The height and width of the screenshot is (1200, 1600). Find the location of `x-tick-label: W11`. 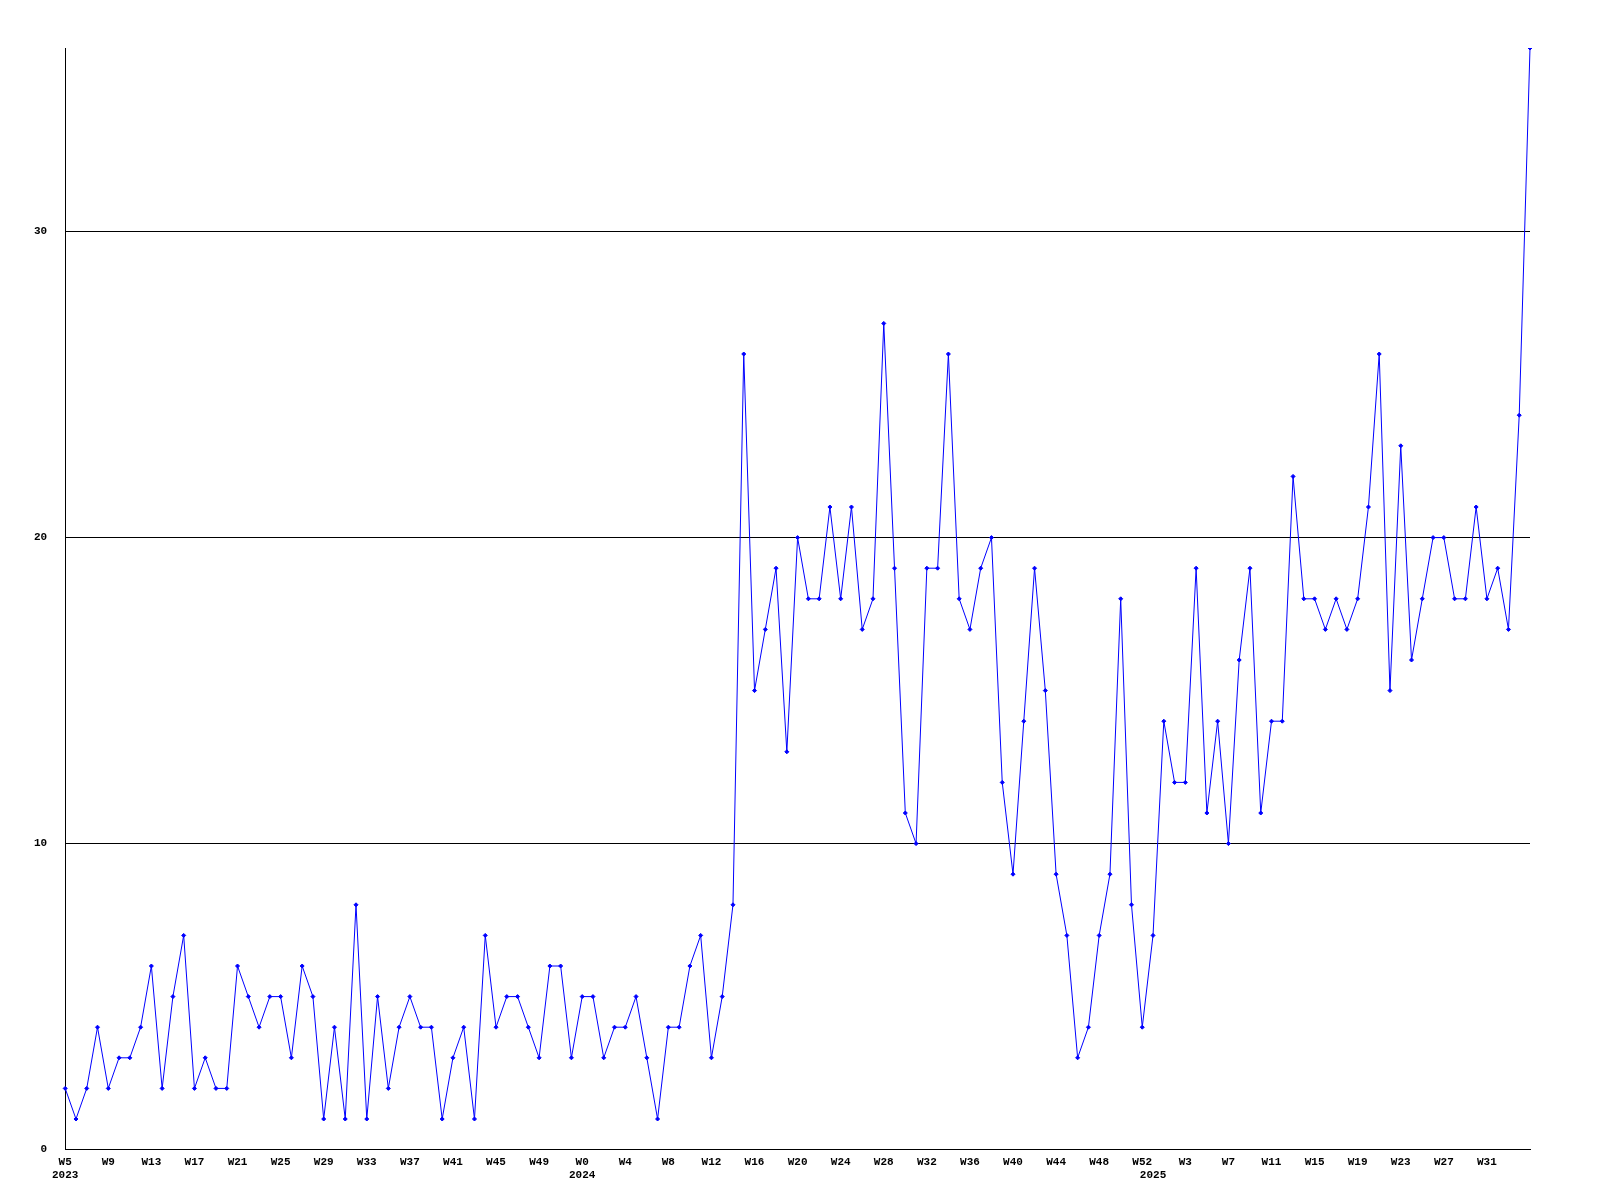

x-tick-label: W11 is located at coordinates (1271, 1161).